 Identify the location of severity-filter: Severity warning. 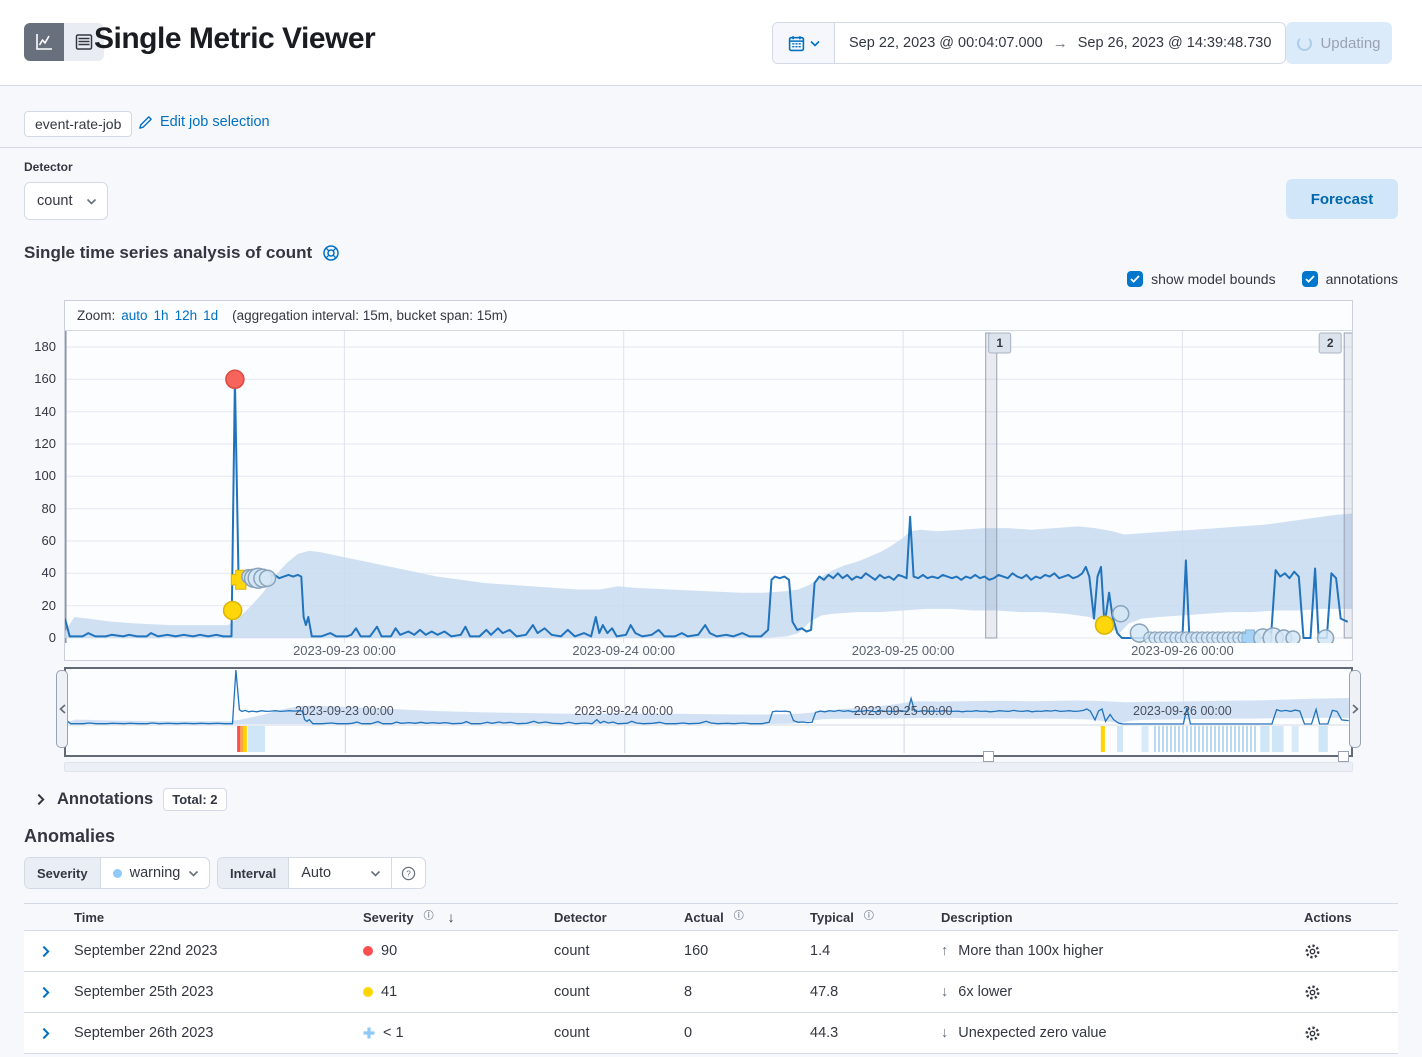
(117, 873).